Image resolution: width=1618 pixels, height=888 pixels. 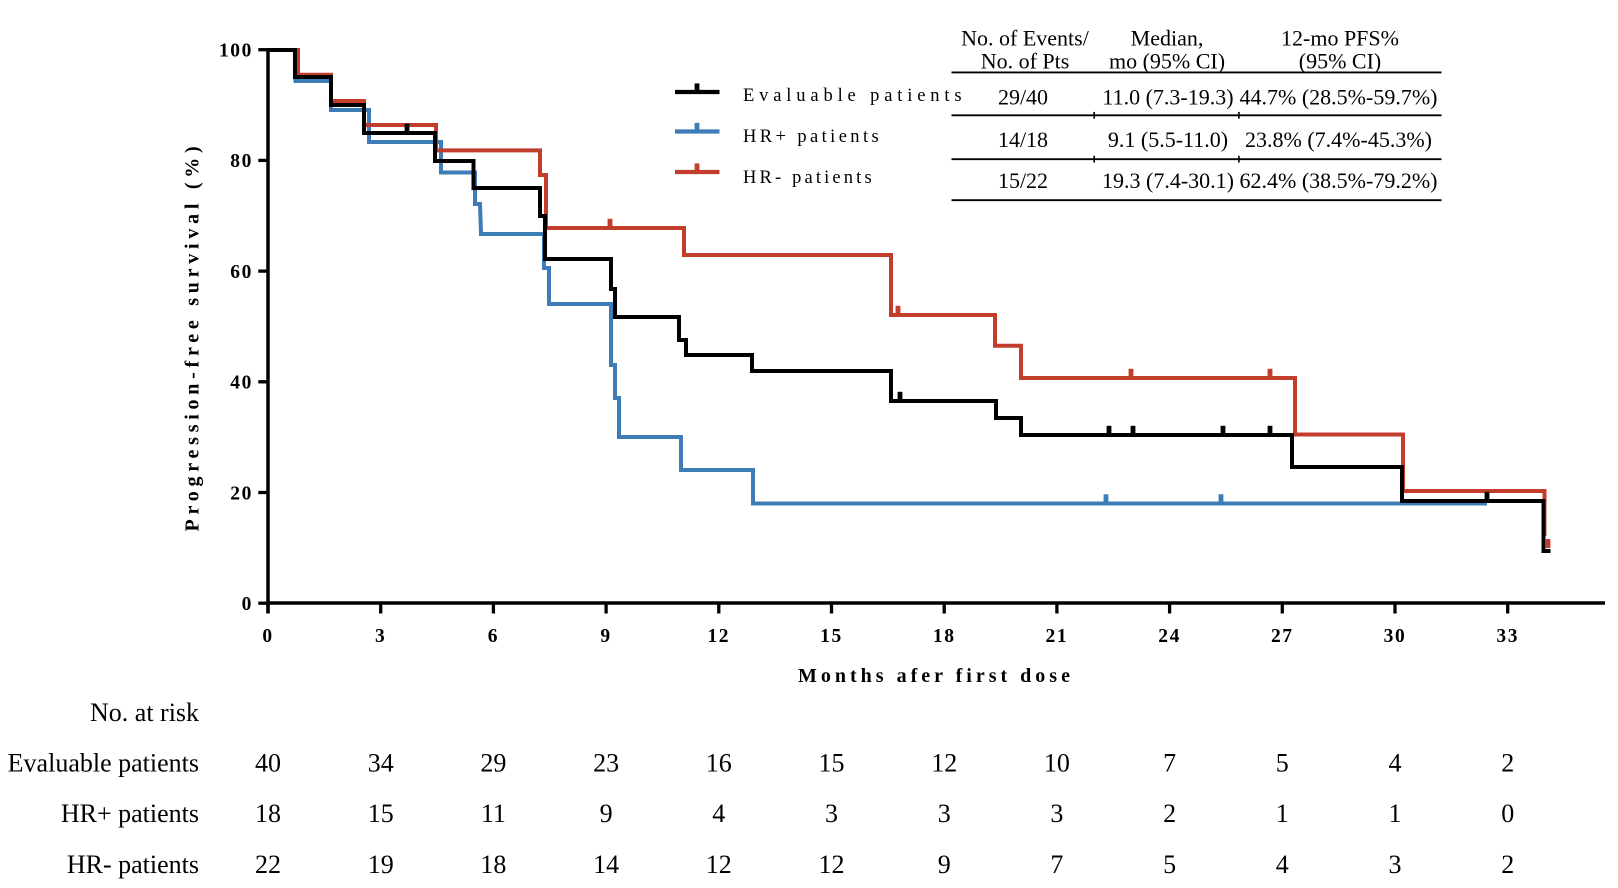 What do you see at coordinates (1340, 60) in the screenshot?
I see `svg-text: (95% CI)` at bounding box center [1340, 60].